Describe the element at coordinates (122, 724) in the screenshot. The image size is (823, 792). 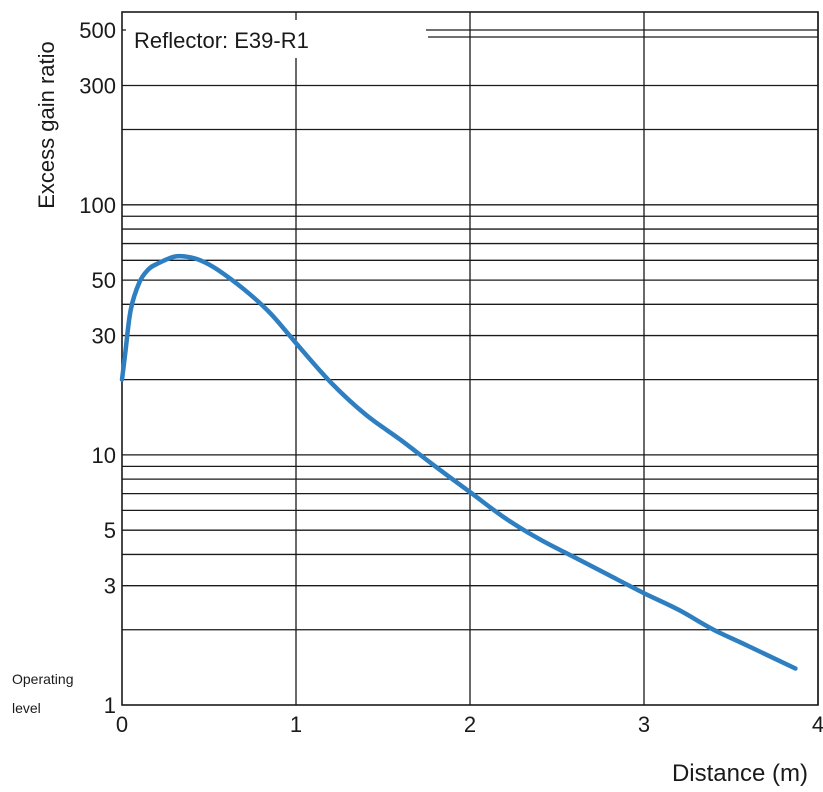
I see `x-tick-label: 0` at that location.